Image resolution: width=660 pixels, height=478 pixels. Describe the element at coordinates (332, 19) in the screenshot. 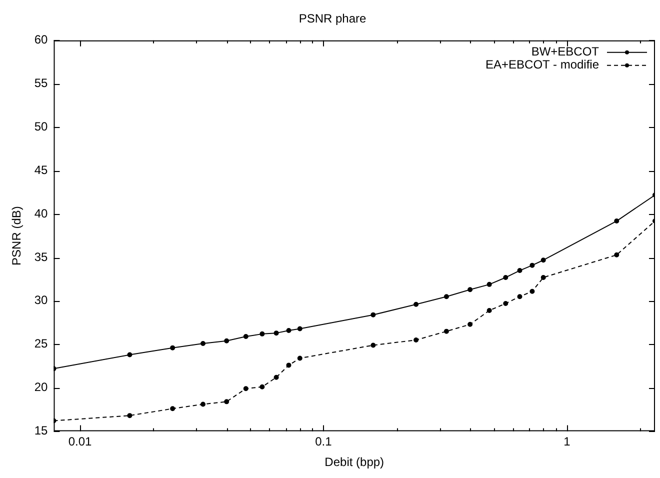

I see `chart-title: PSNR phare` at that location.